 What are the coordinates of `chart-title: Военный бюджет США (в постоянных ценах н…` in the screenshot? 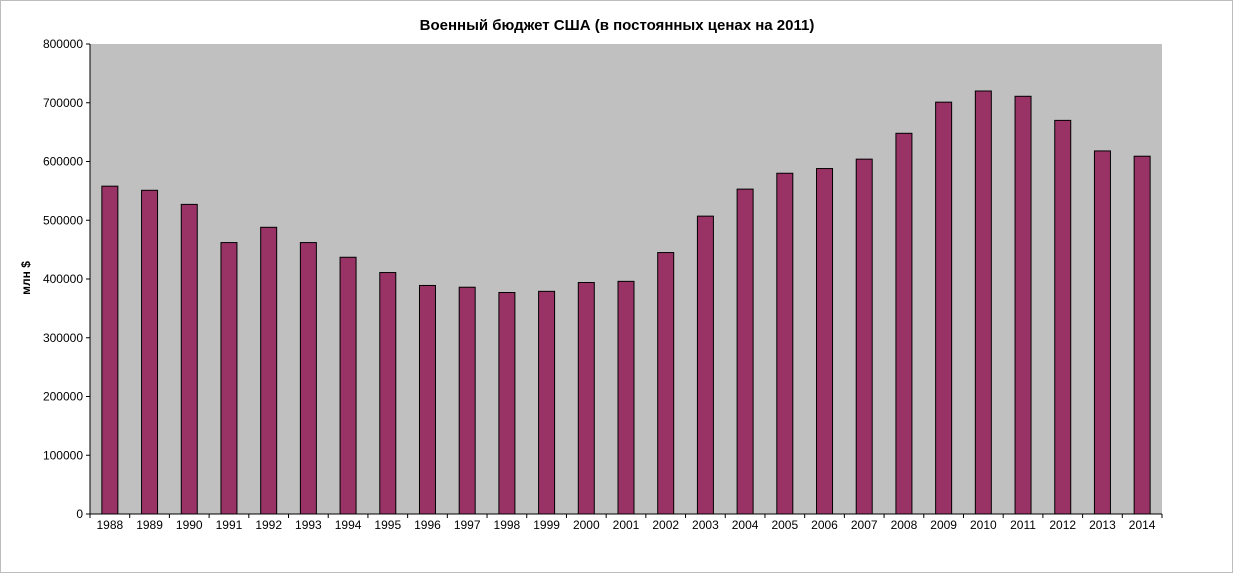 It's located at (617, 25).